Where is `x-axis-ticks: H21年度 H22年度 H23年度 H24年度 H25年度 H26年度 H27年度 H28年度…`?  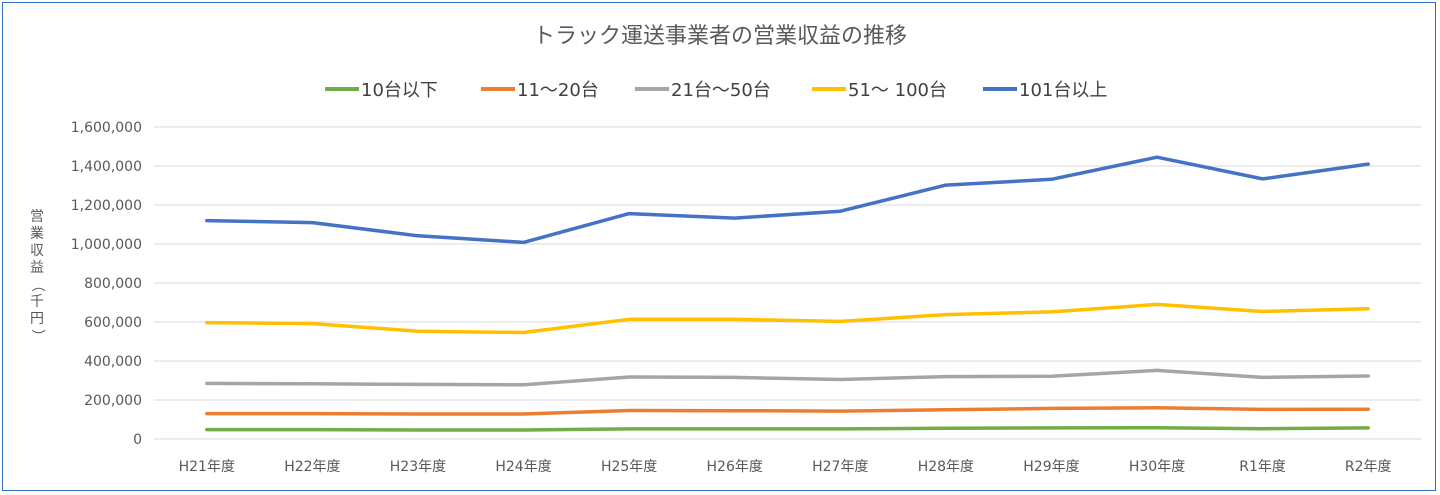 x-axis-ticks: H21年度 H22年度 H23年度 H24年度 H25年度 H26年度 H27年度 H28年度… is located at coordinates (785, 467).